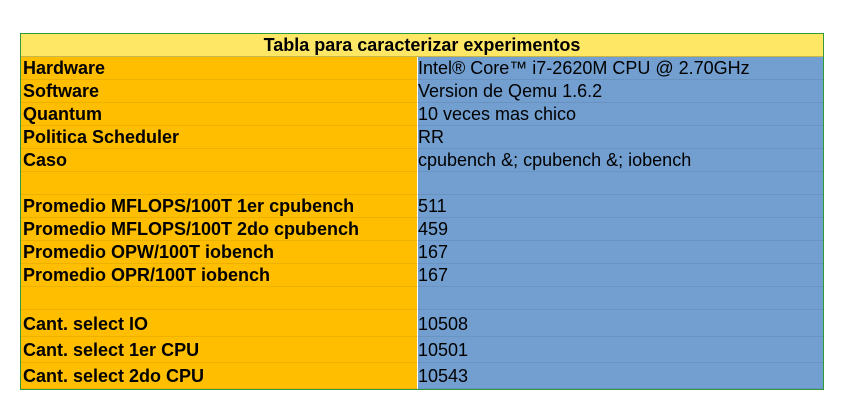  Describe the element at coordinates (443, 376) in the screenshot. I see `row-value: 10543` at that location.